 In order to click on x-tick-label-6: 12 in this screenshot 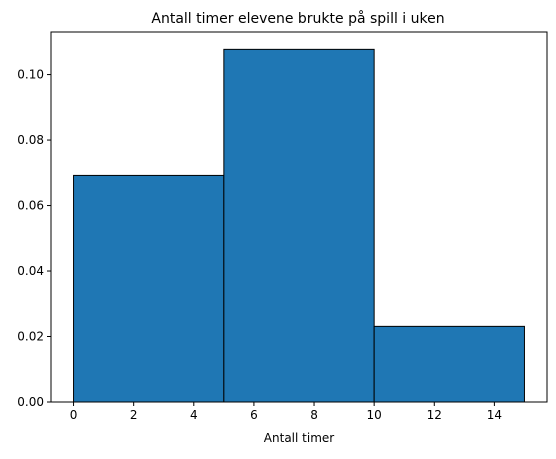, I will do `click(434, 415)`.